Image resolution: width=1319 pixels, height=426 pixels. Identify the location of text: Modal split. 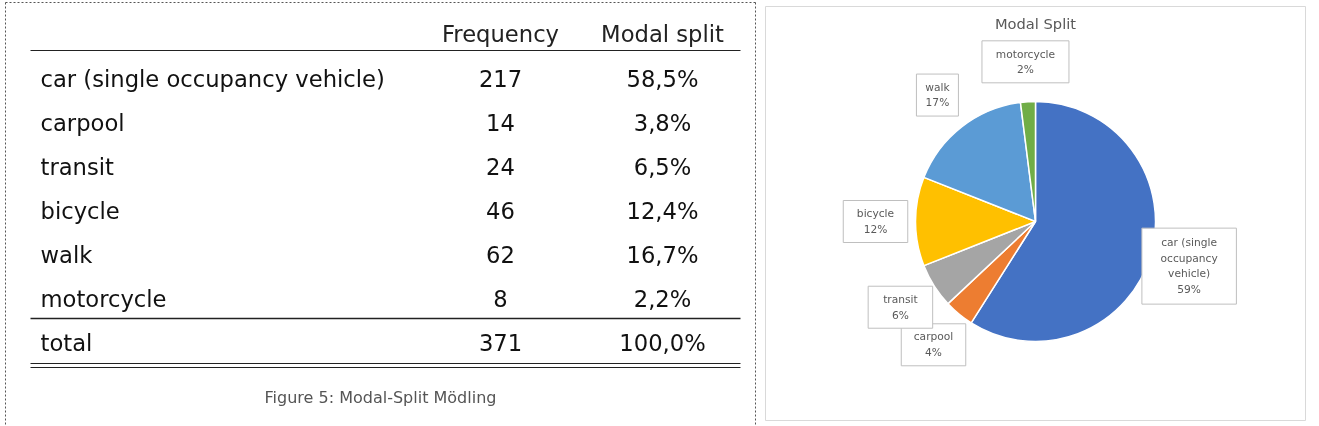
(663, 33).